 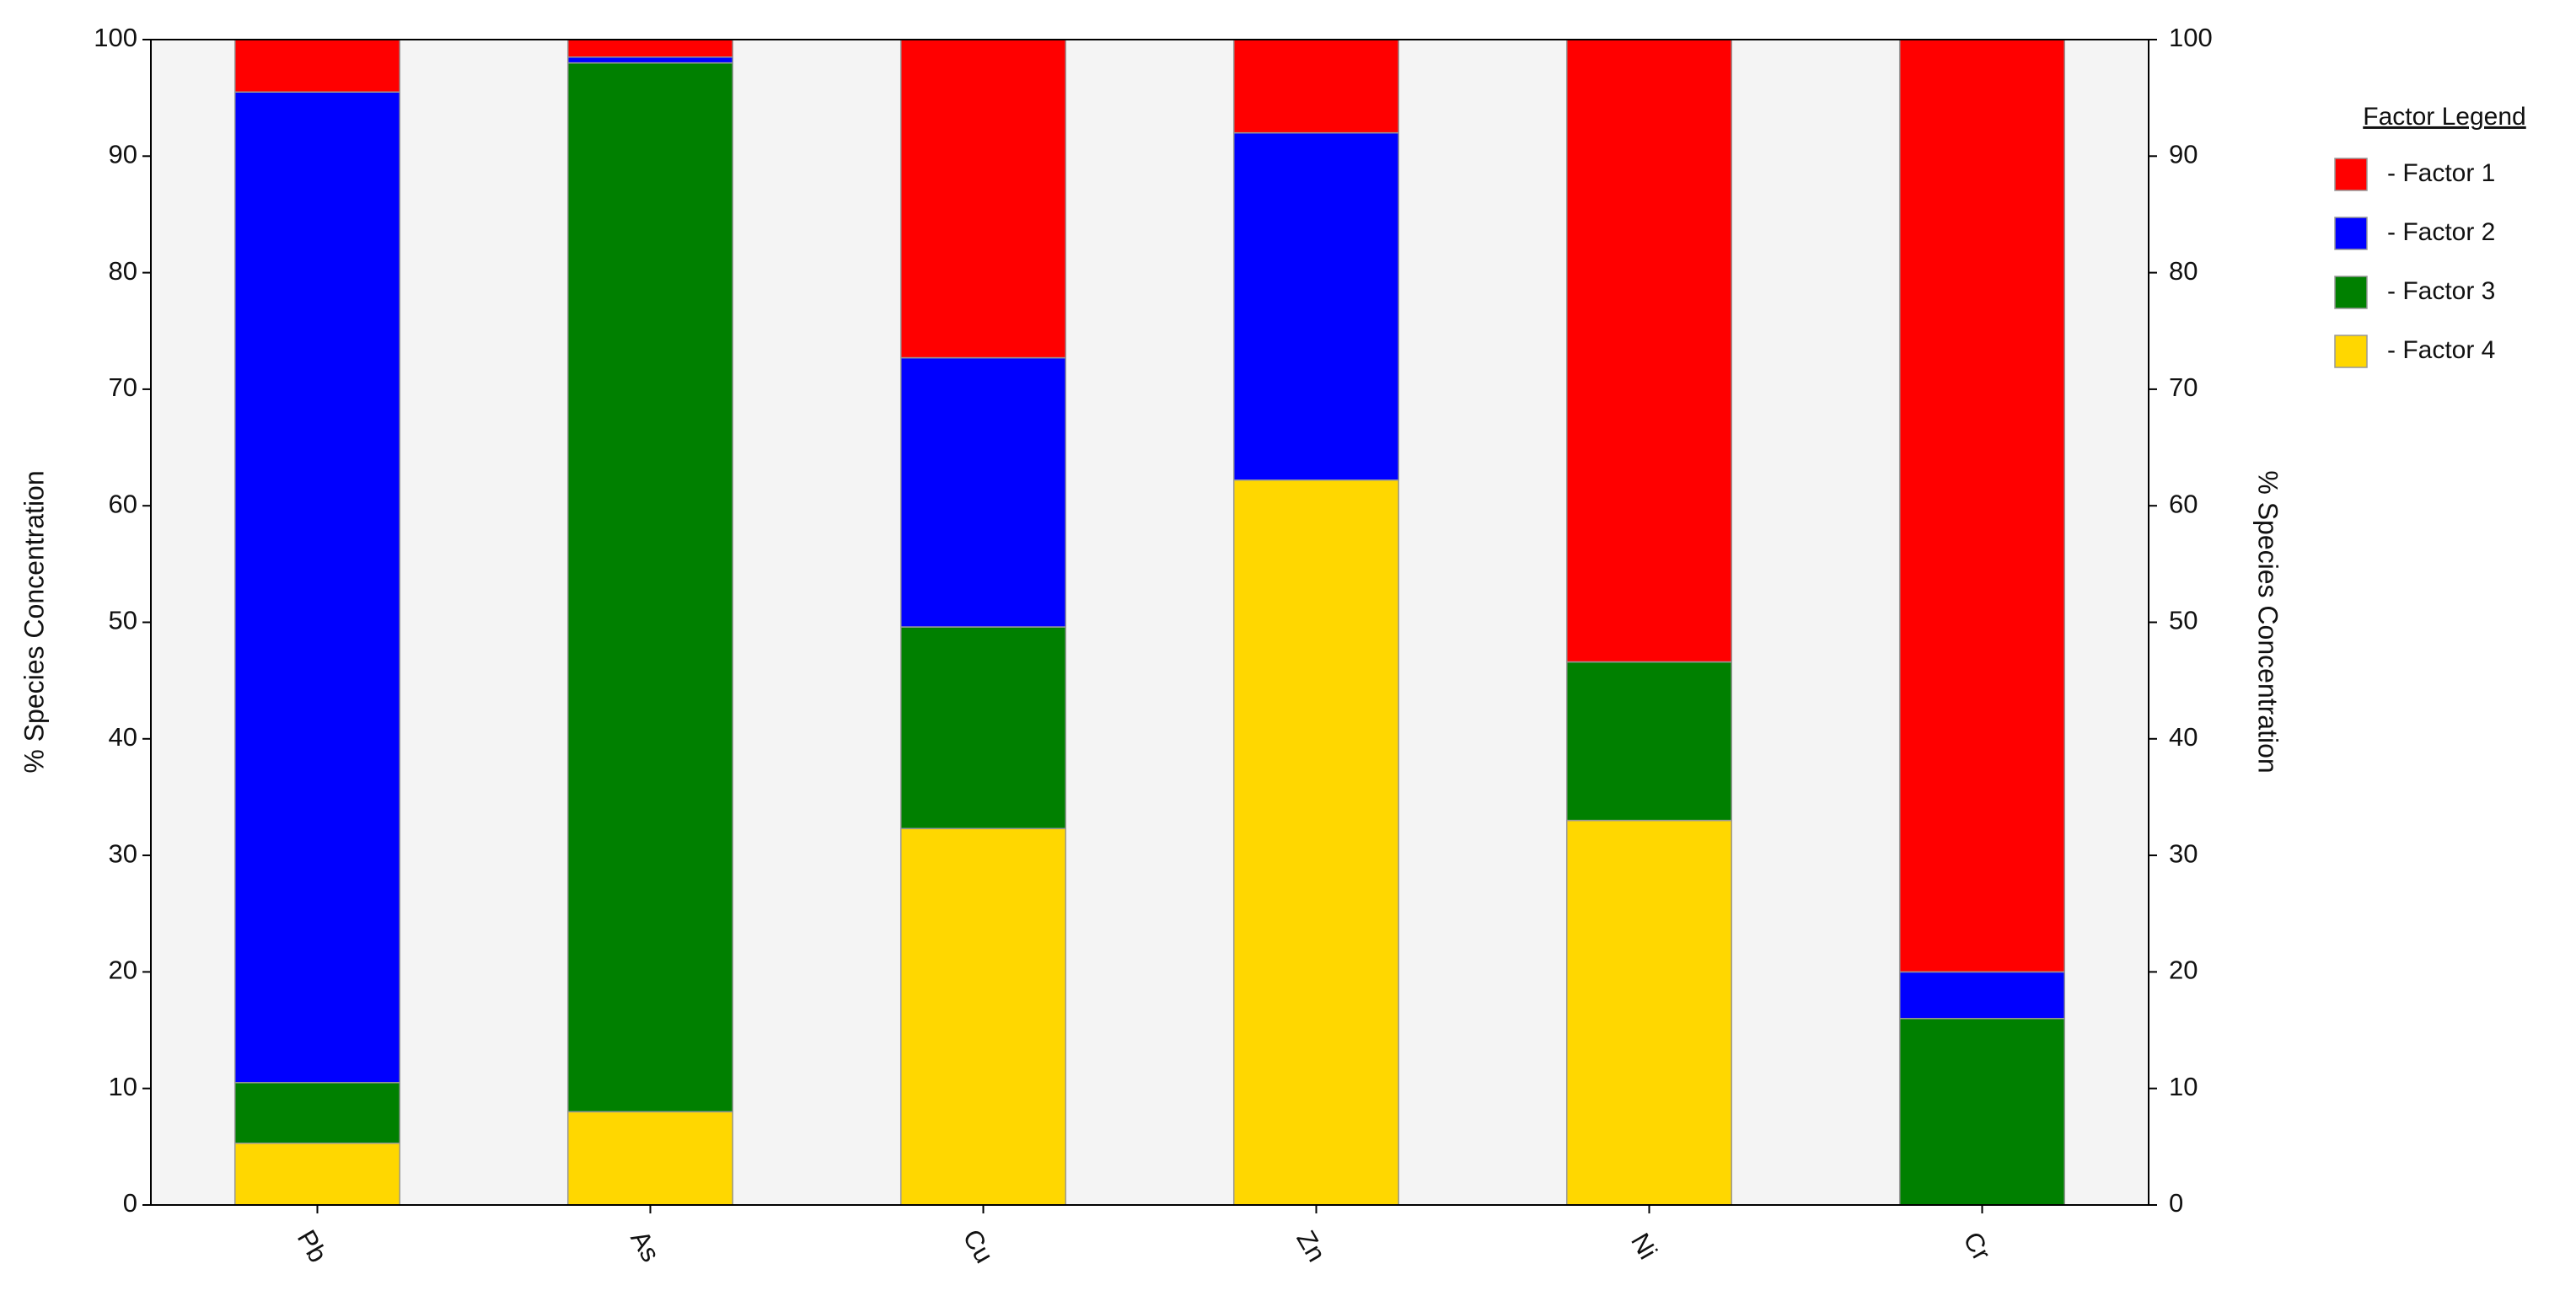 I want to click on y2-tick-label: 40, so click(x=2183, y=737).